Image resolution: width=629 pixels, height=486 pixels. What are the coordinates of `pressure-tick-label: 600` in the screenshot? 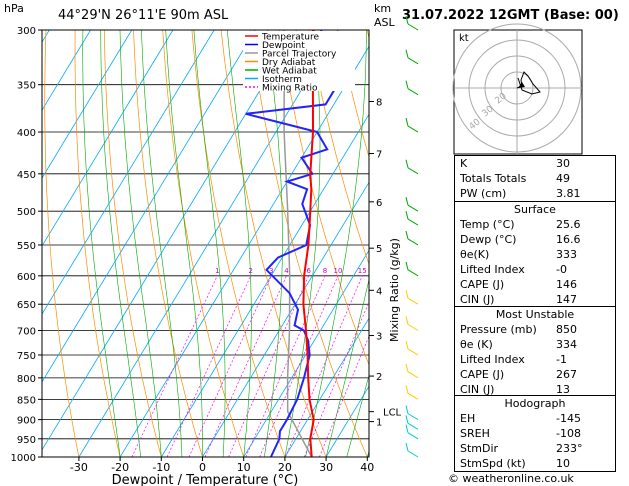 It's located at (26, 277).